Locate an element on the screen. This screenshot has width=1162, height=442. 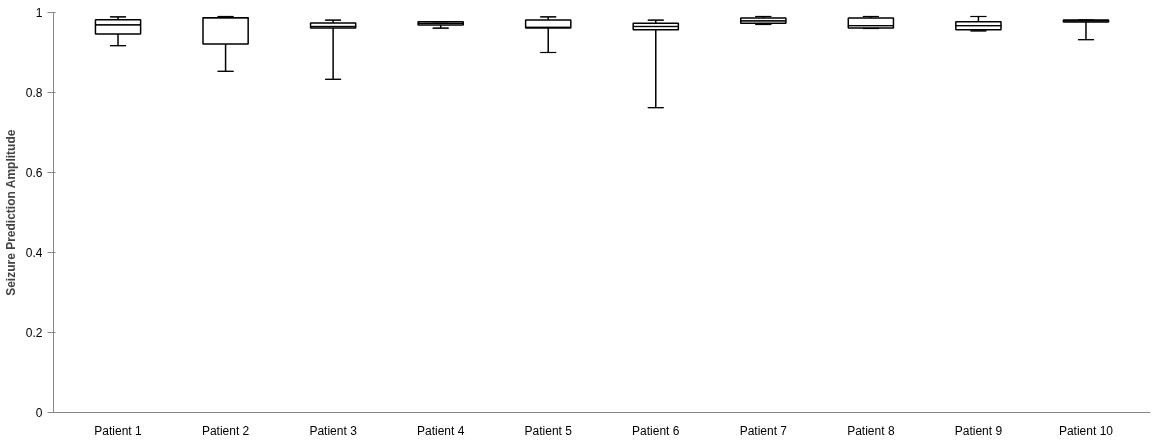
x-tick-label: Patient 10 is located at coordinates (1086, 430).